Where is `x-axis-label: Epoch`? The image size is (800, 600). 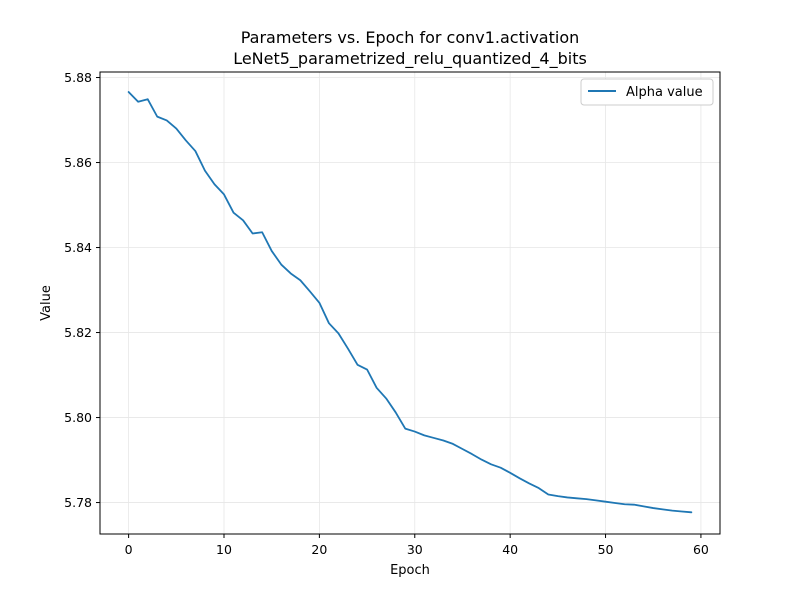
x-axis-label: Epoch is located at coordinates (410, 570).